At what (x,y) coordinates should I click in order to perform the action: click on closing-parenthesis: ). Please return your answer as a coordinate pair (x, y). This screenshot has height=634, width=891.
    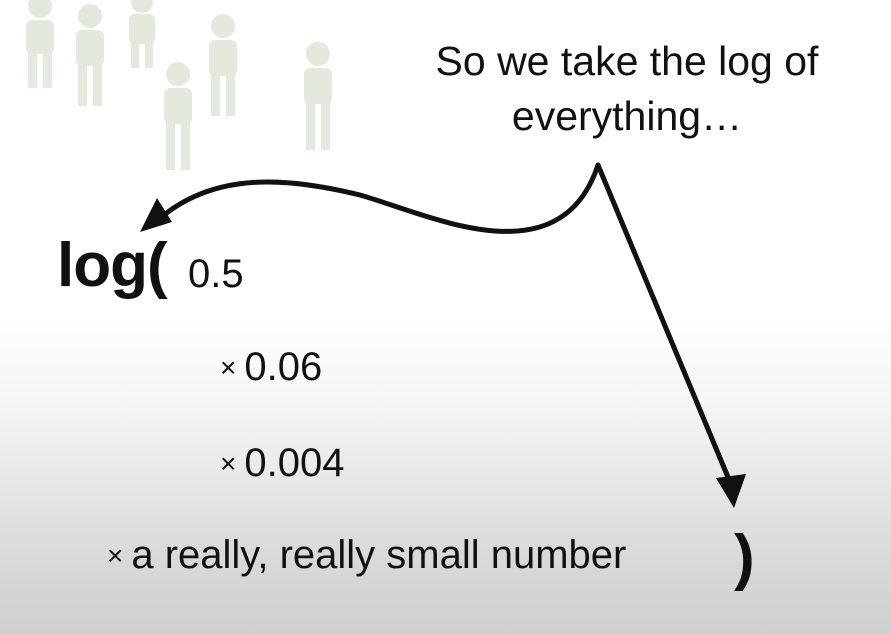
    Looking at the image, I should click on (744, 557).